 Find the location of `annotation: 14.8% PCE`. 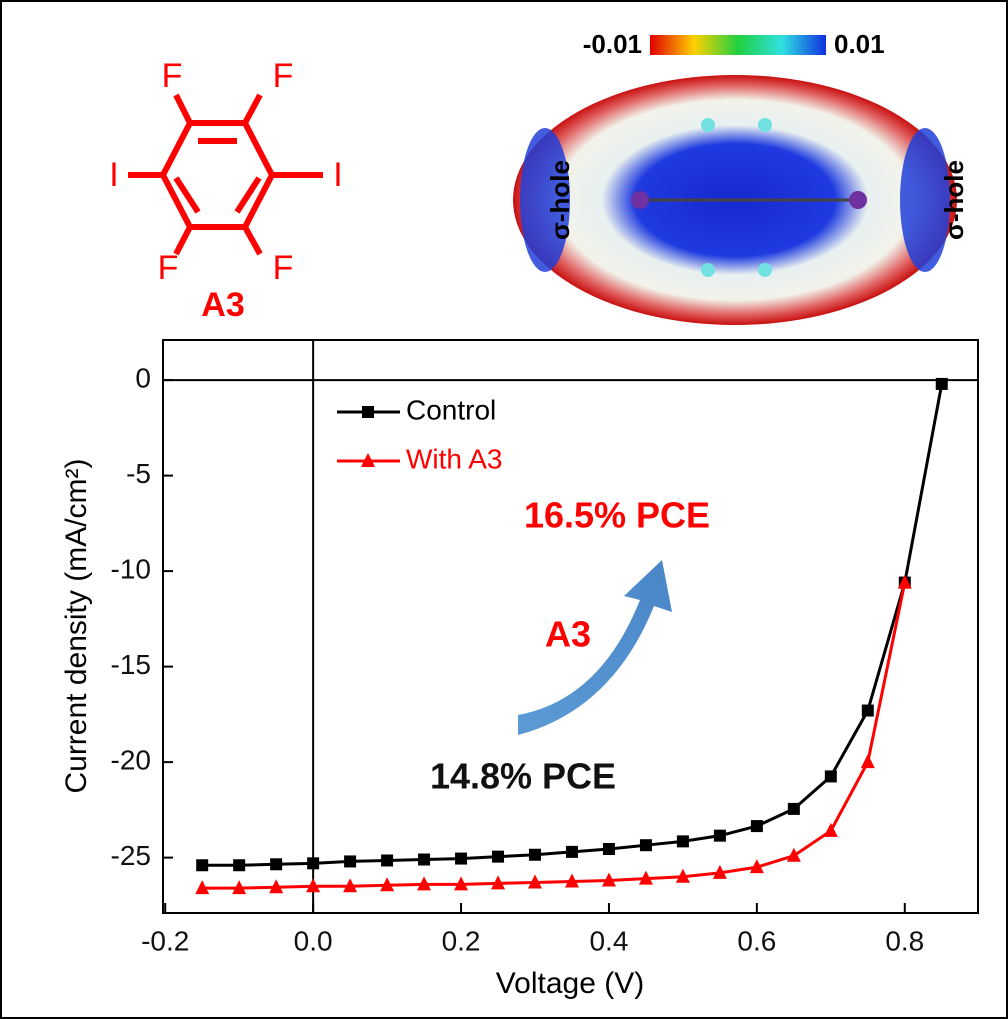

annotation: 14.8% PCE is located at coordinates (523, 776).